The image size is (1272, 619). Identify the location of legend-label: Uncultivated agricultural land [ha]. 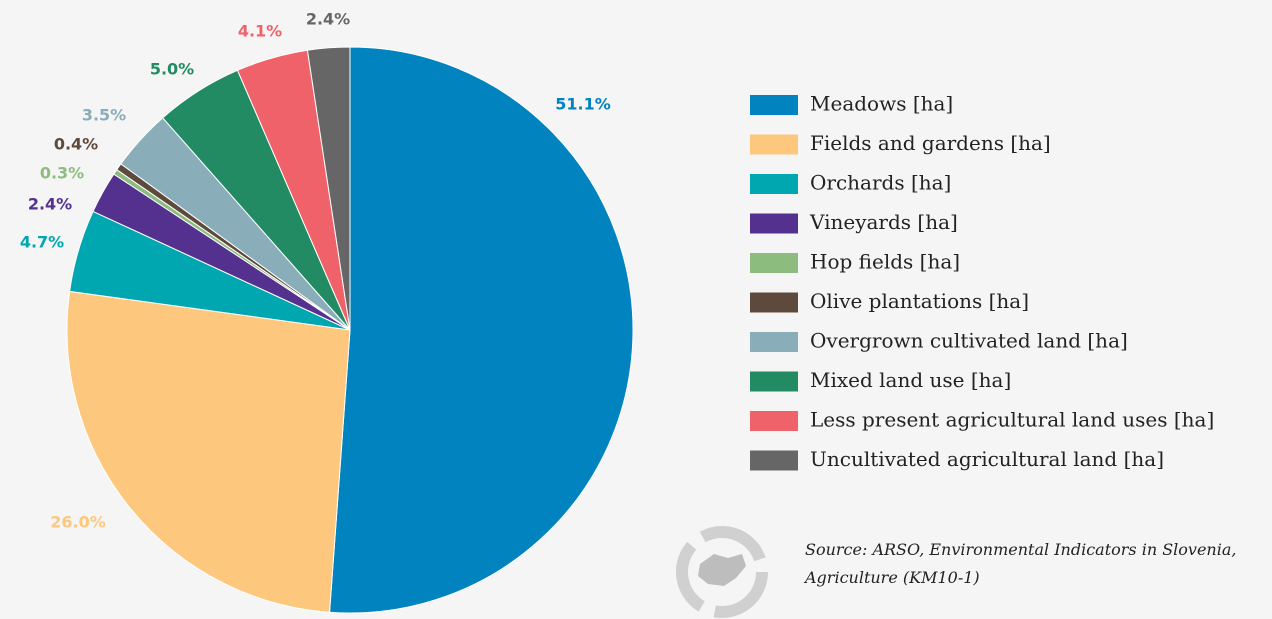
(987, 459).